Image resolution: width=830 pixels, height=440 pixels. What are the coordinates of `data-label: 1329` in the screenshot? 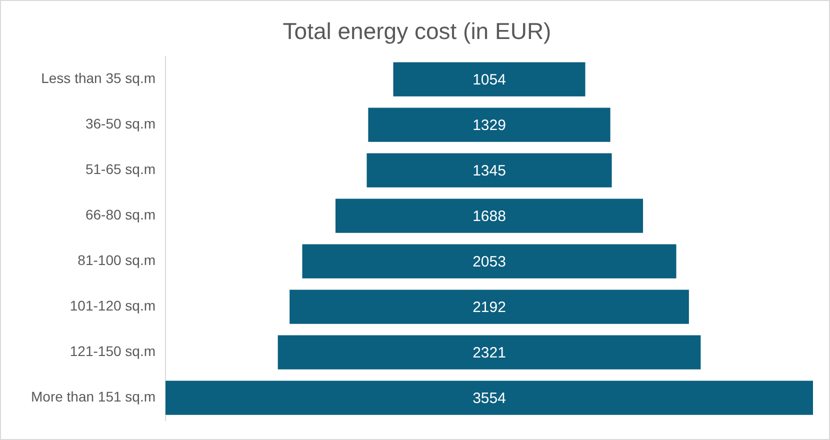 It's located at (489, 125).